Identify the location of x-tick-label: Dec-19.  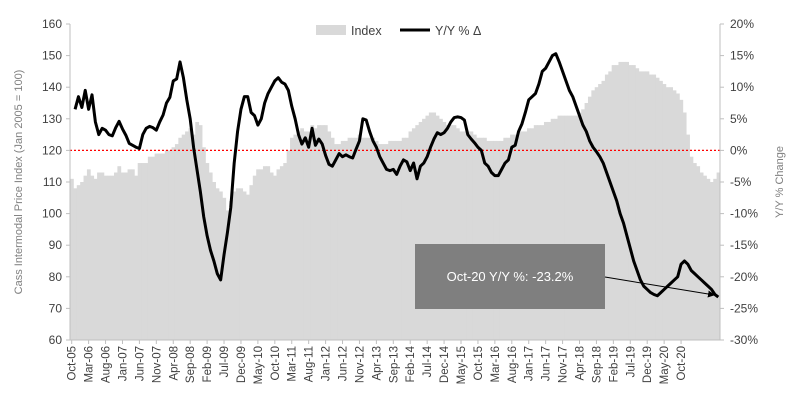
(648, 364).